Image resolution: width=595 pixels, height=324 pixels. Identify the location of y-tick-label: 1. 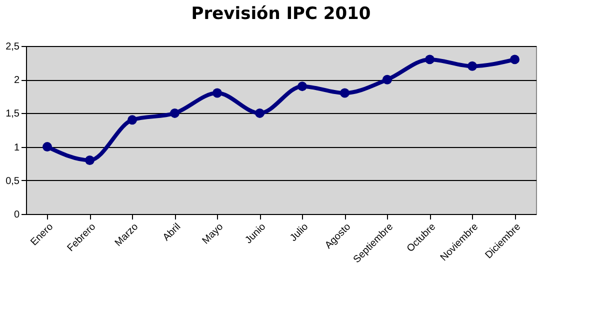
(17, 148).